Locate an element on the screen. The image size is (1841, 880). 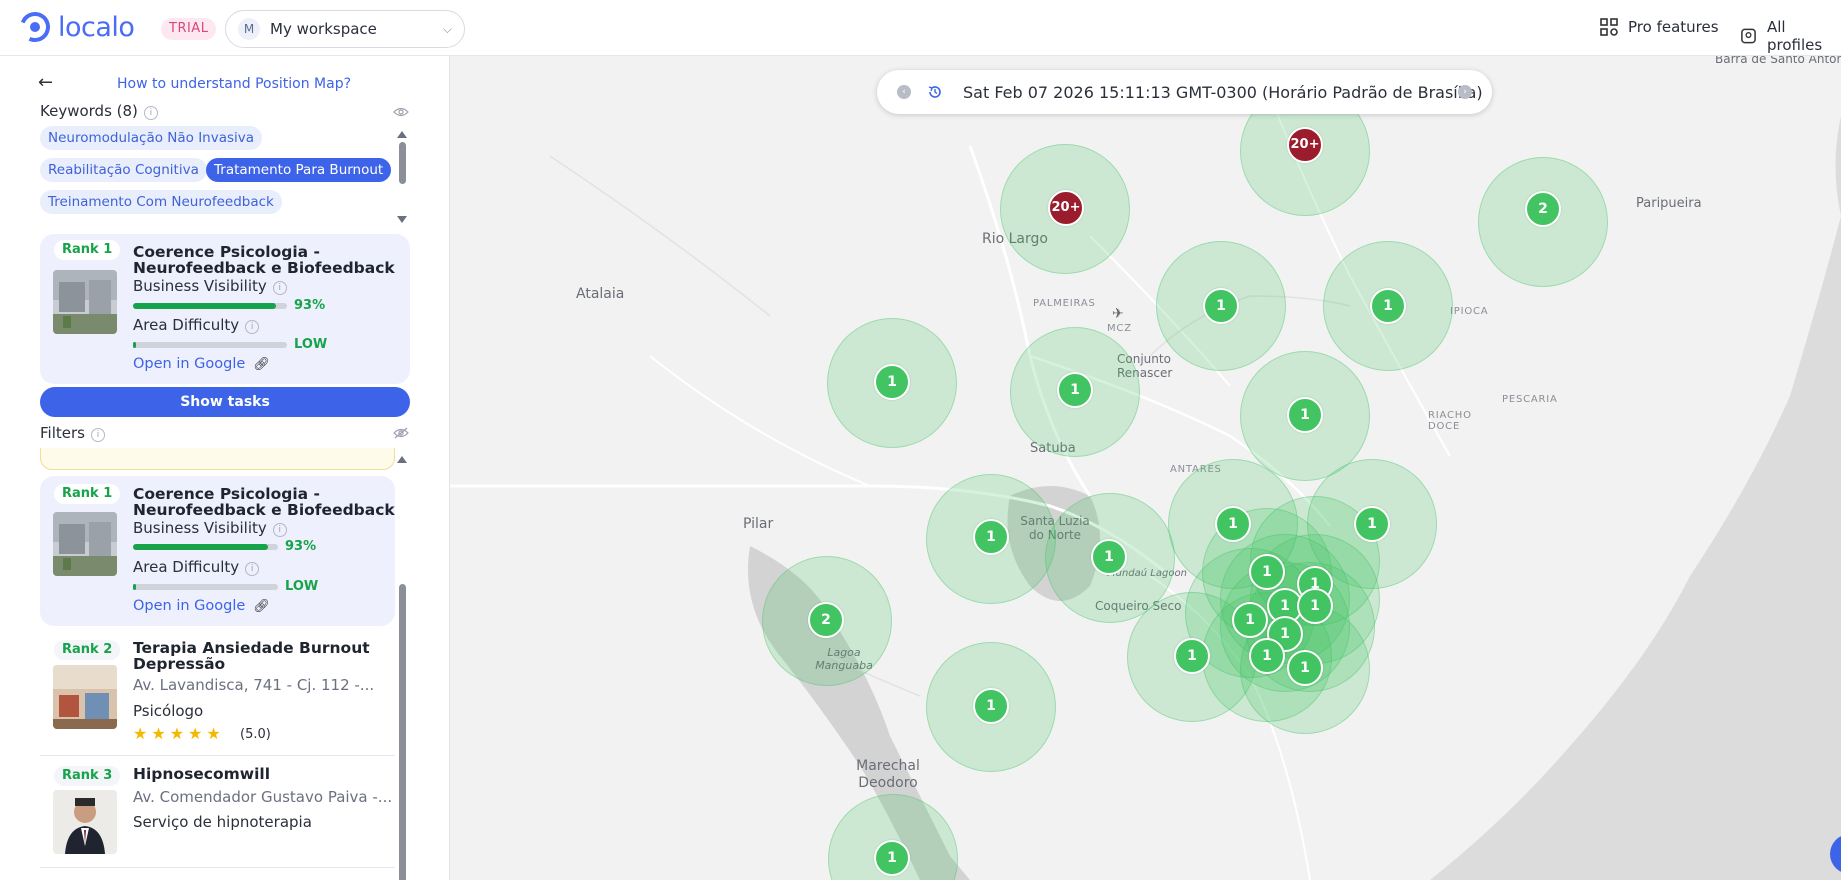
grid-icon is located at coordinates (1609, 27).